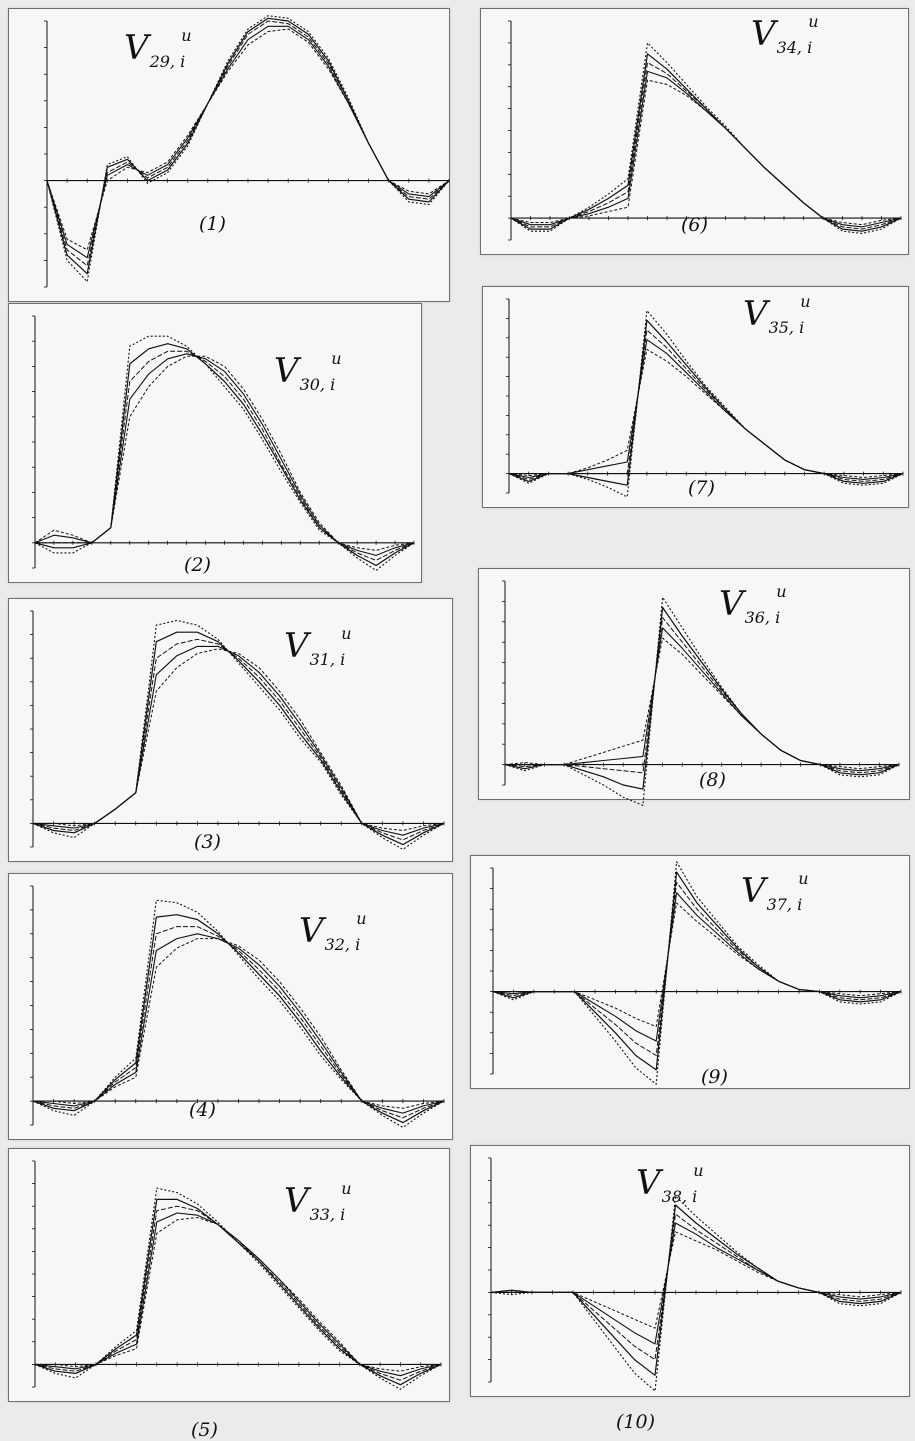 This screenshot has width=915, height=1441. Describe the element at coordinates (317, 384) in the screenshot. I see `title-subscript: 30, i` at that location.